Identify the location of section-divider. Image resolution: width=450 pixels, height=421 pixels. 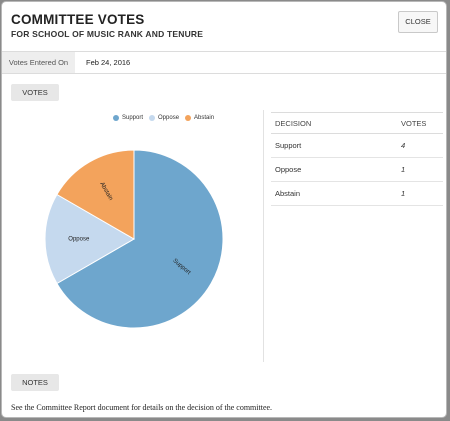
(263, 236).